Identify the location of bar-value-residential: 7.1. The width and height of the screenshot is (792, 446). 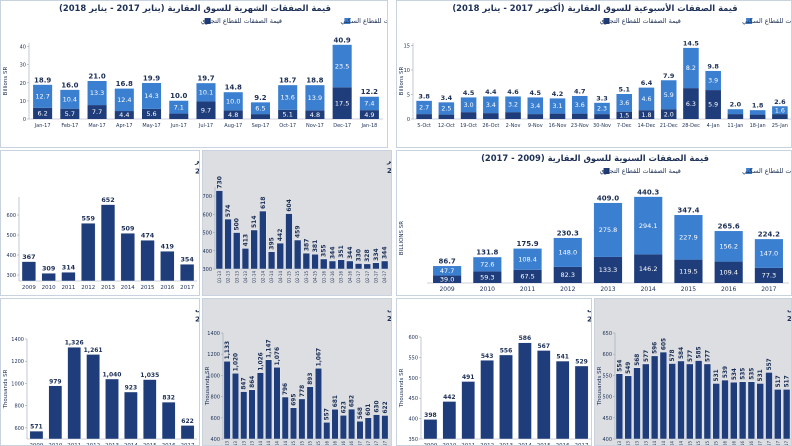
(179, 107).